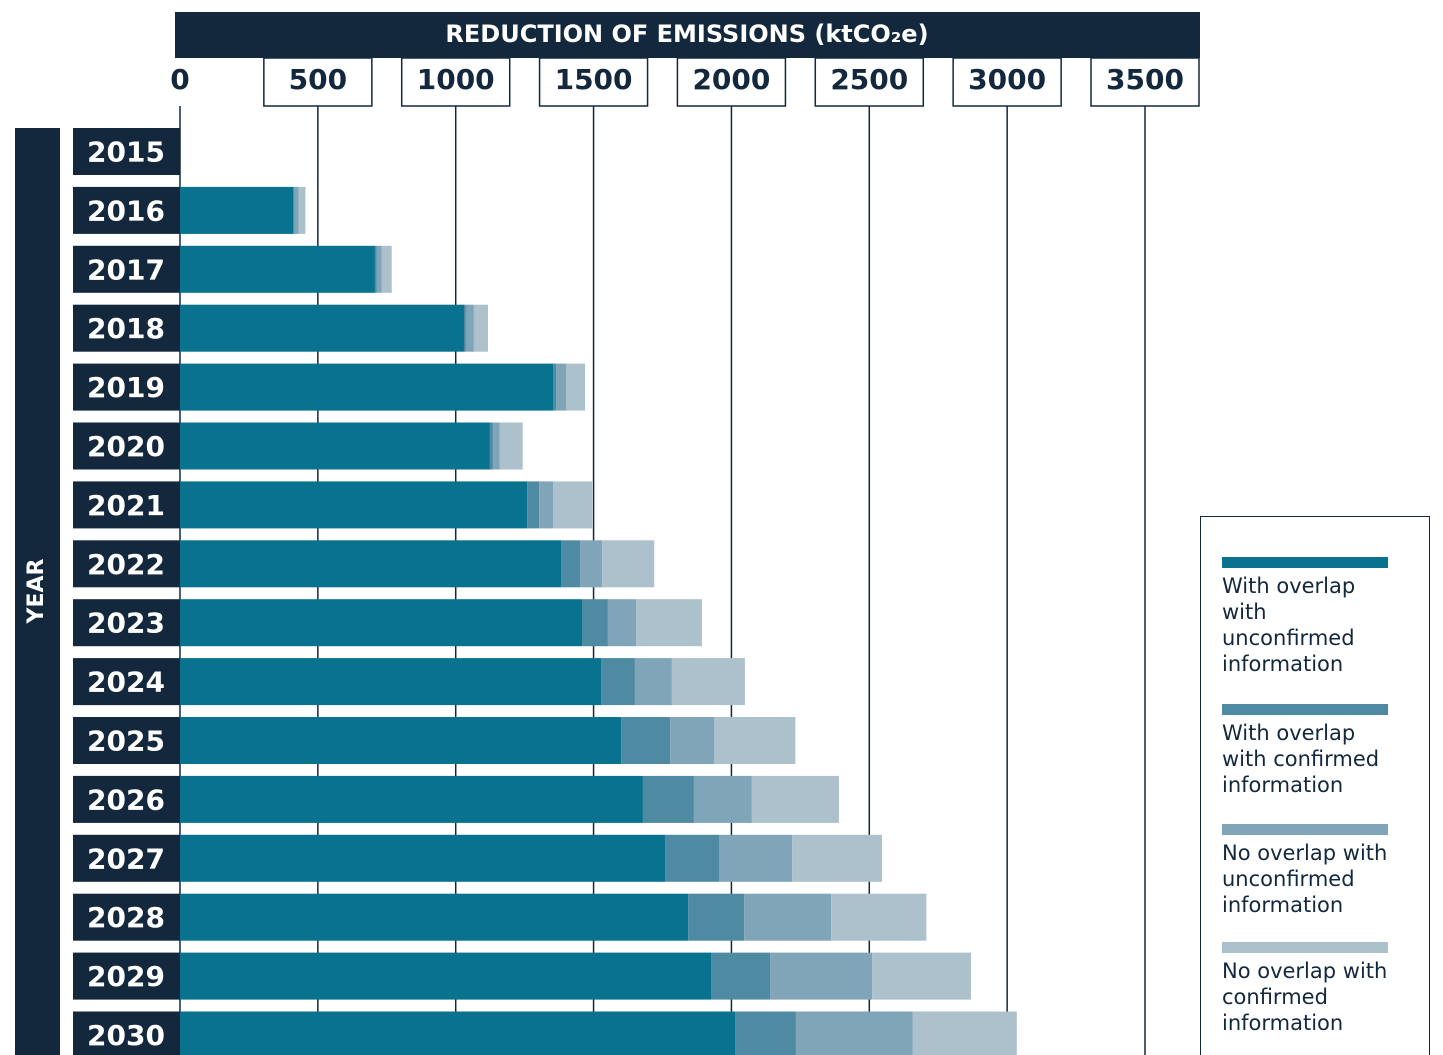 This screenshot has height=1055, width=1443. I want to click on y-tick-label: 2017, so click(126, 269).